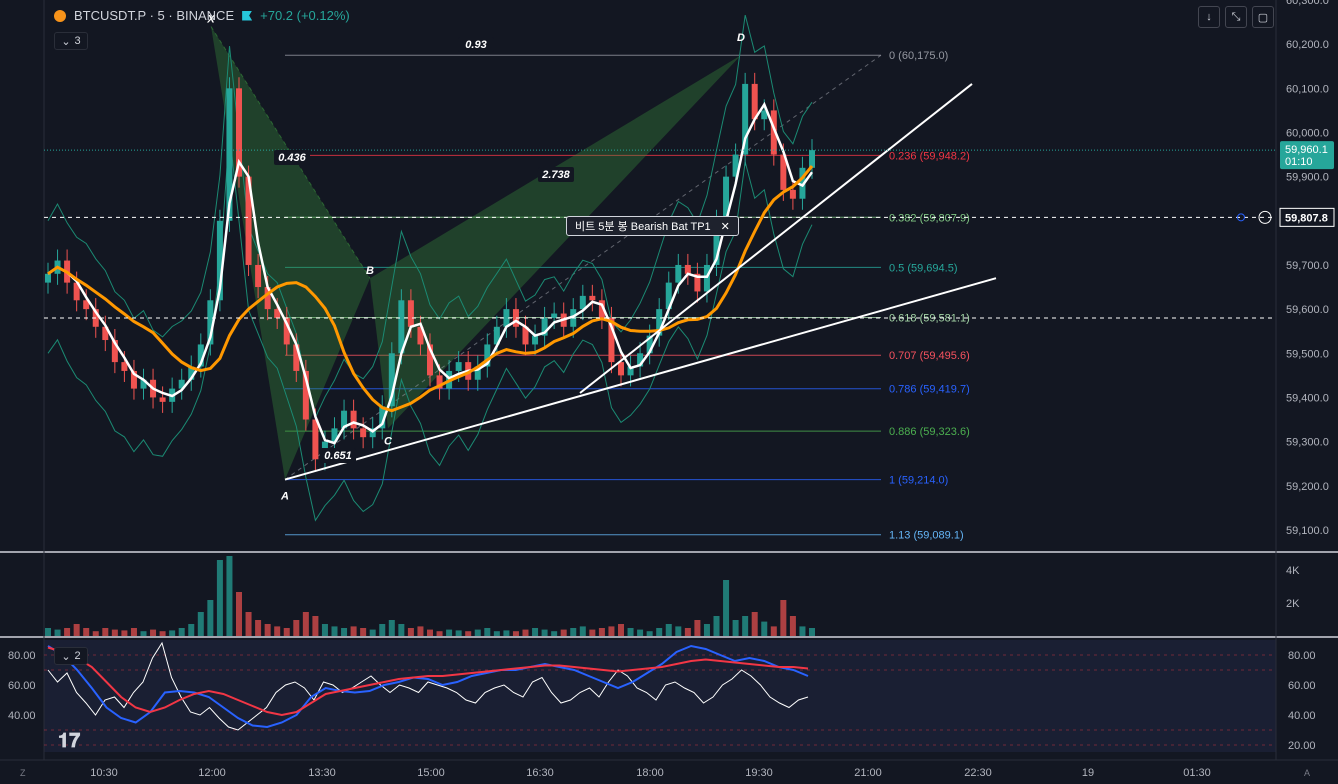 This screenshot has width=1338, height=784. What do you see at coordinates (69, 740) in the screenshot?
I see `tradingview-logo: 𝟏𝟕` at bounding box center [69, 740].